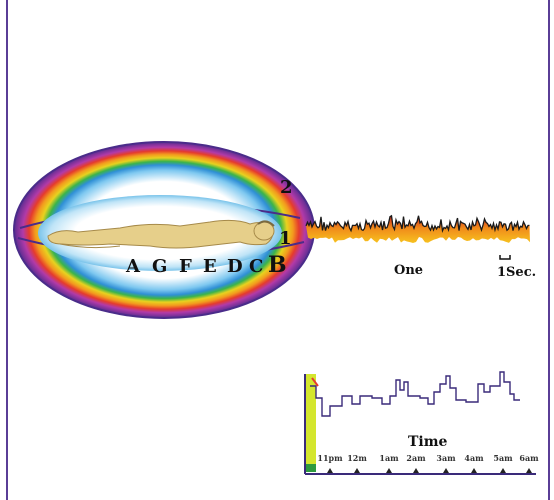  Describe the element at coordinates (311, 419) in the screenshot. I see `sleep-chart-yellow-band` at that location.